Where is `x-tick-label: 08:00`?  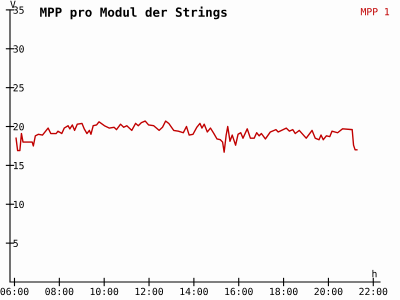
x-tick-label: 08:00 is located at coordinates (59, 292).